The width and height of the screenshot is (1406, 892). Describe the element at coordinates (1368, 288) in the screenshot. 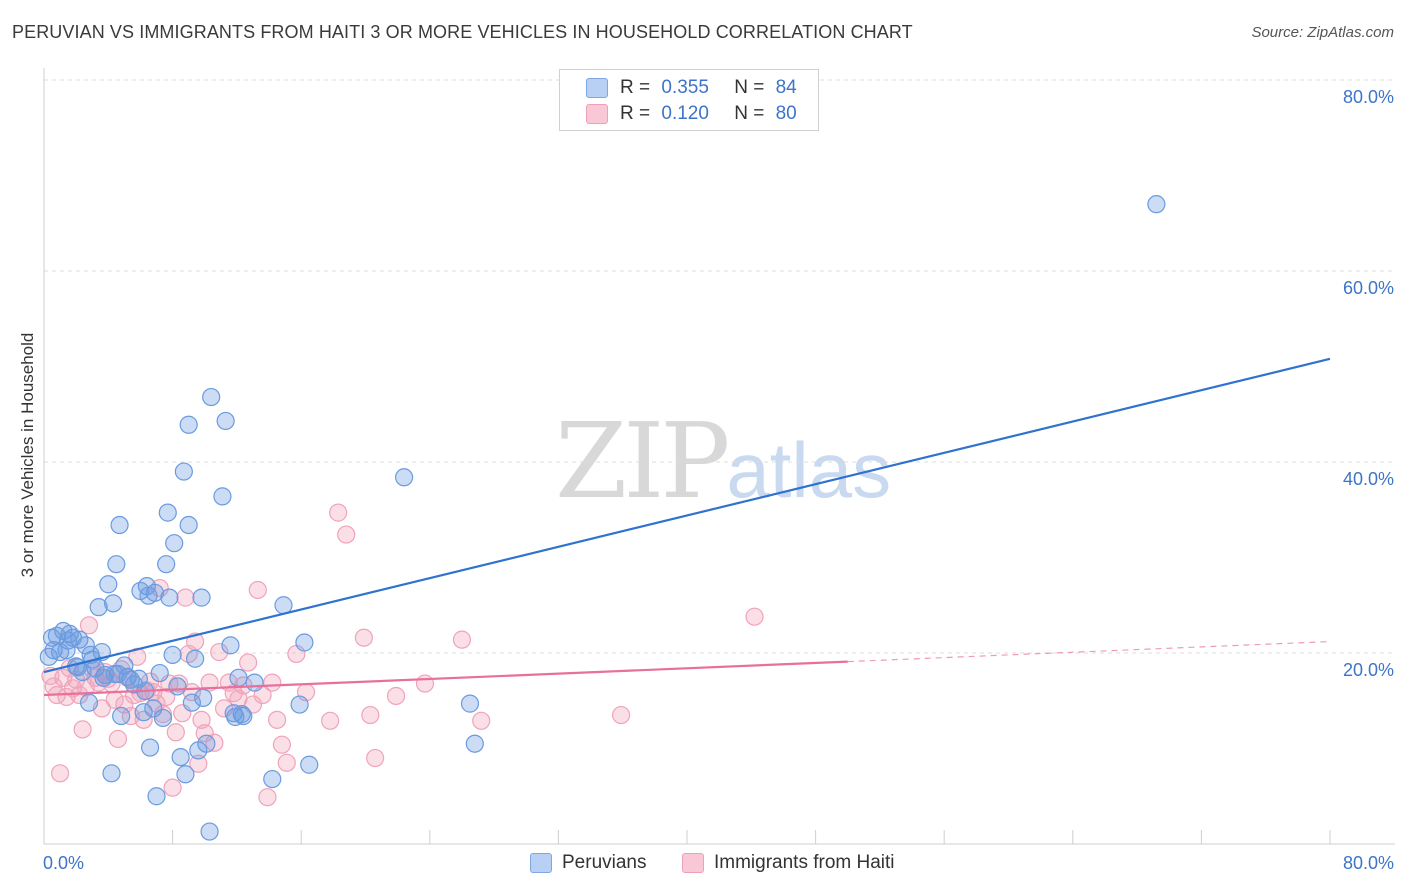

I see `y-tick-60: 60.0%` at that location.